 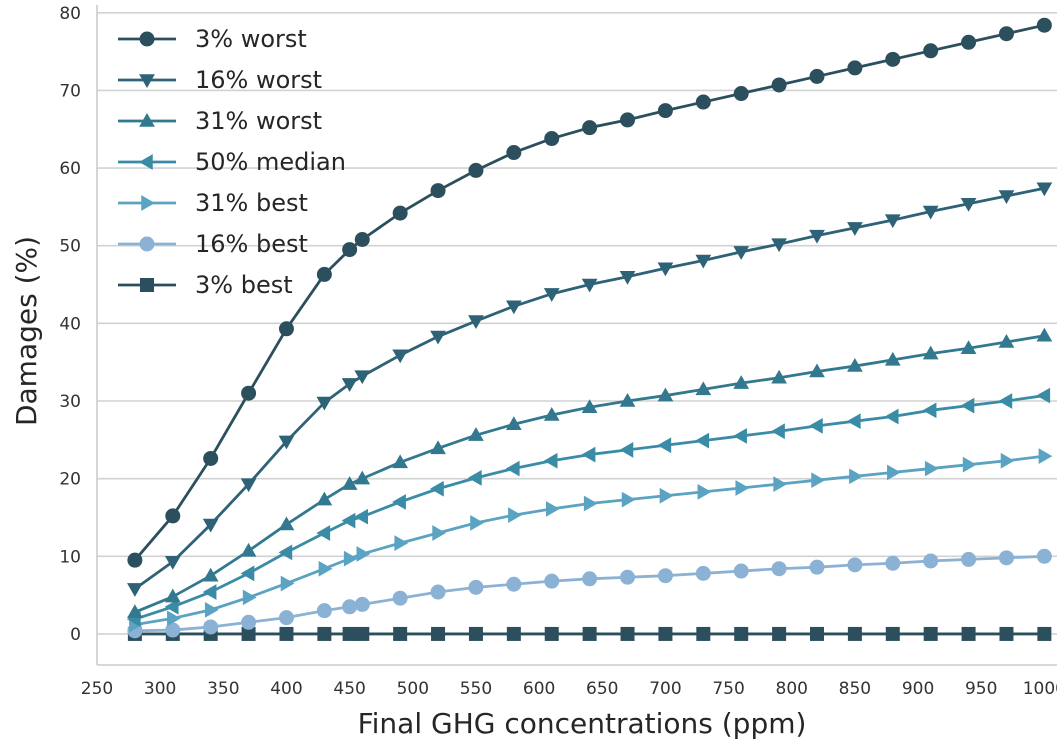 I want to click on x-tick-label: 250, so click(x=97, y=689).